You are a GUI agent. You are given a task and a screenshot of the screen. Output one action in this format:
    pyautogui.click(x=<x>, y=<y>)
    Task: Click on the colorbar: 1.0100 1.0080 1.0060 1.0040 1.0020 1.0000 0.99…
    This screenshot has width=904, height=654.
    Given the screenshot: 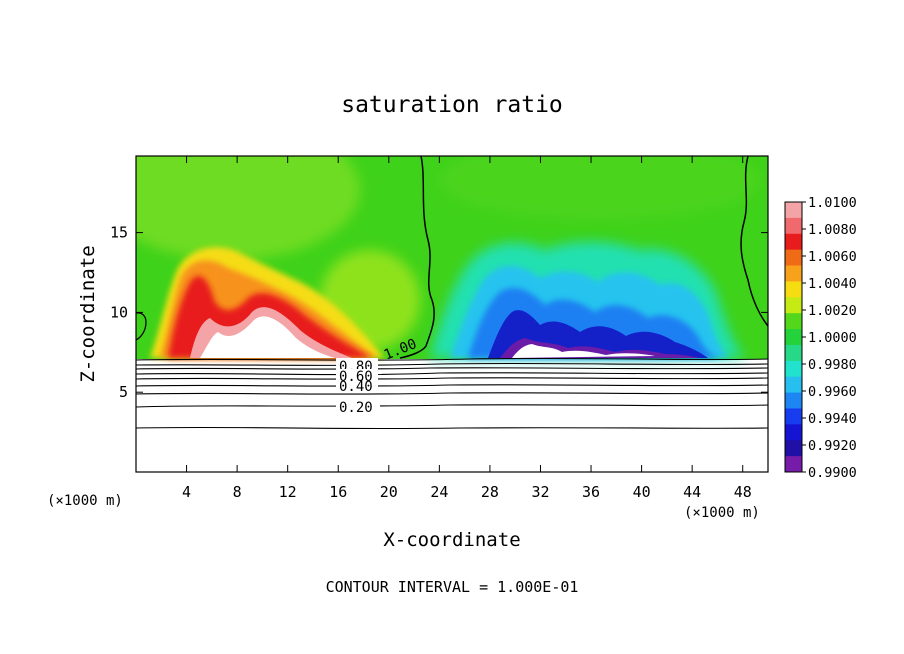 What is the action you would take?
    pyautogui.click(x=820, y=338)
    